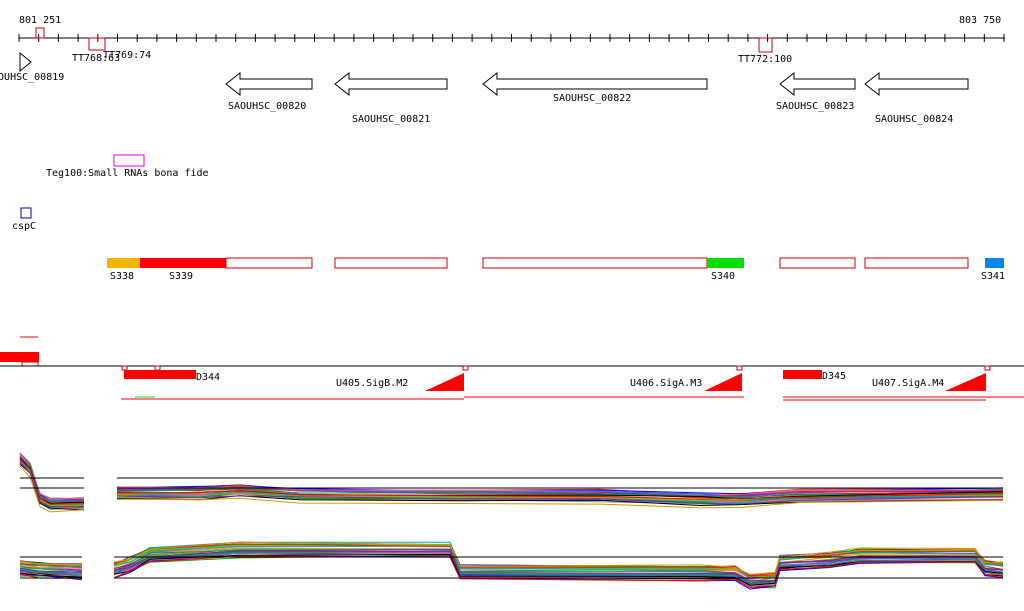 This screenshot has width=1024, height=611. What do you see at coordinates (32, 77) in the screenshot?
I see `gene-label: SAOUHSC_00819` at bounding box center [32, 77].